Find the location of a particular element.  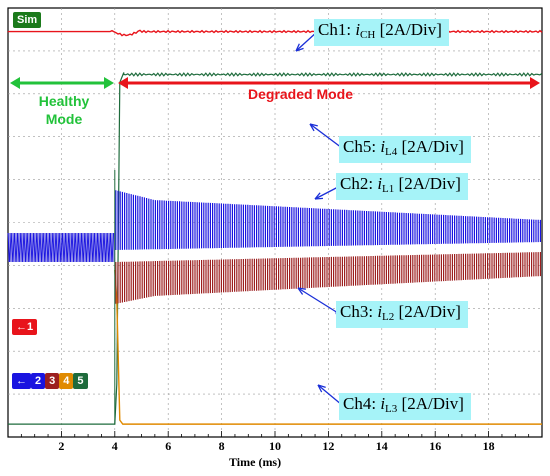

callout-ch4-suffix: [2A/Div] is located at coordinates (430, 403).